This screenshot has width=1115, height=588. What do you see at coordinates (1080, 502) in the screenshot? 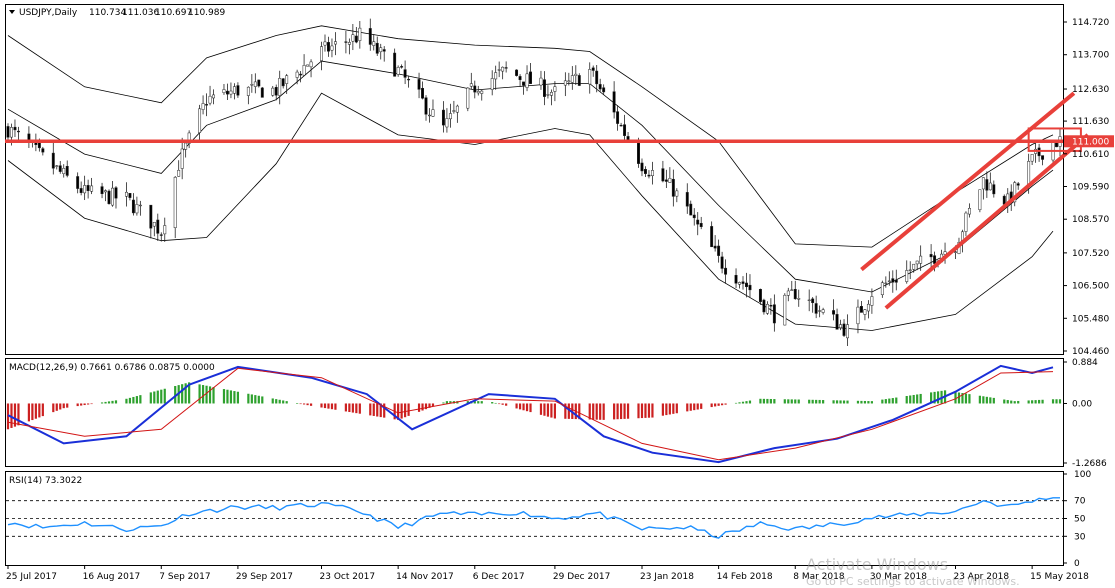
I see `rsi-tick-label: 70` at bounding box center [1080, 502].